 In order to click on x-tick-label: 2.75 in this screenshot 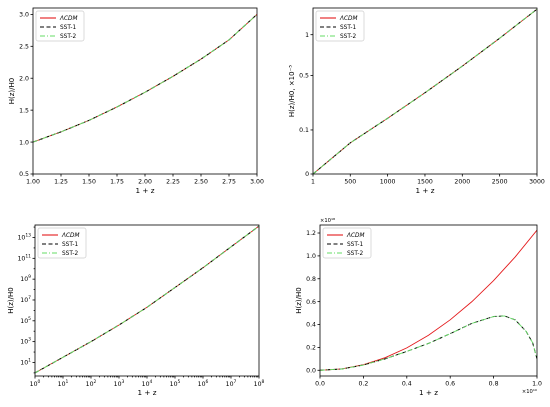, I will do `click(229, 182)`.